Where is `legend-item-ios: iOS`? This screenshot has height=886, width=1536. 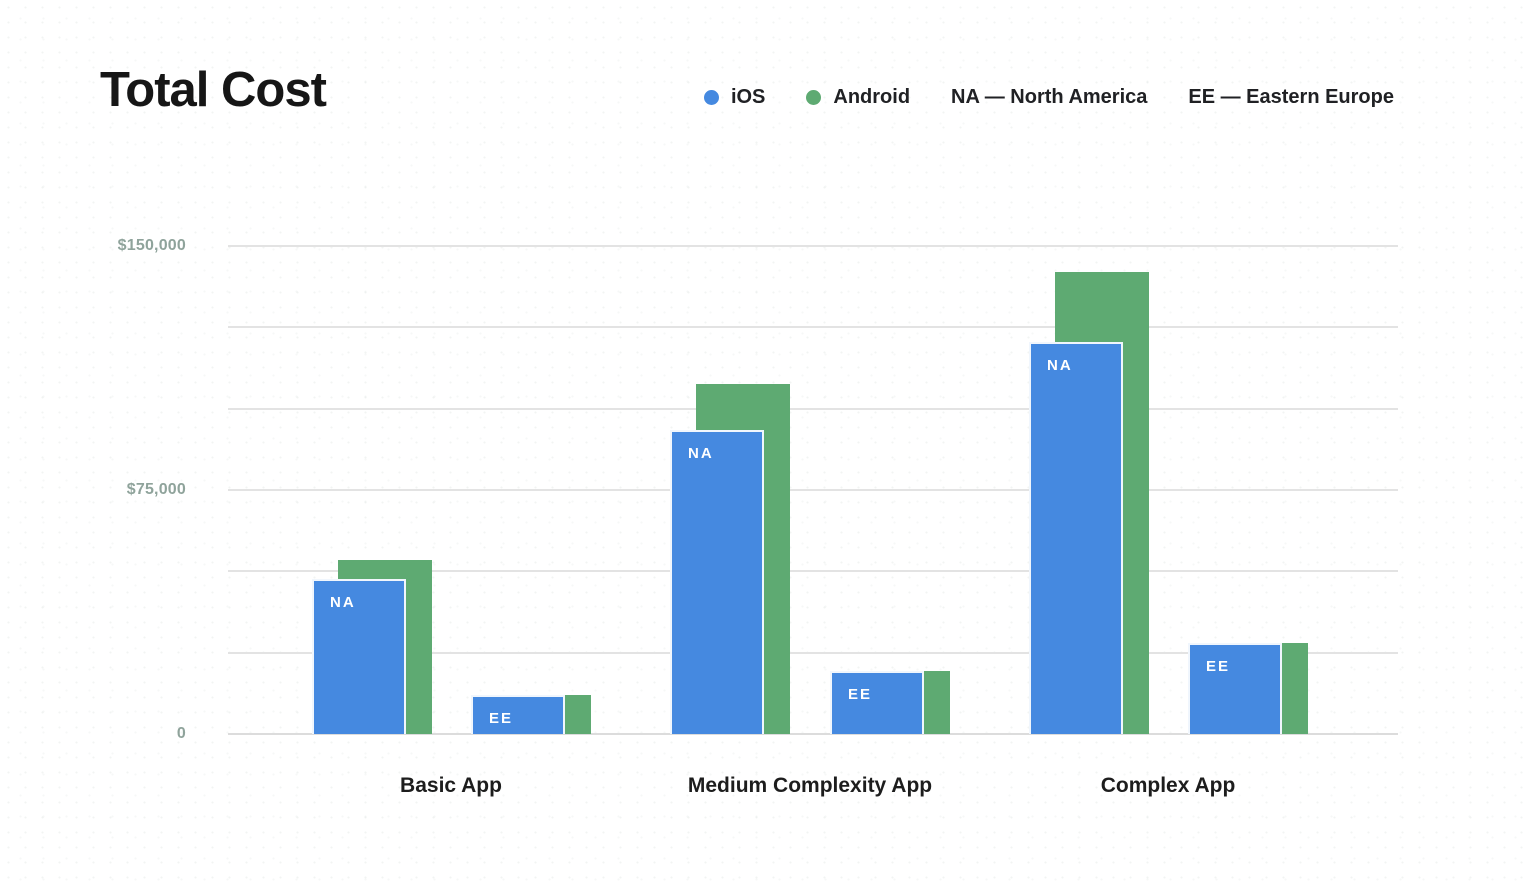
legend-item-ios: iOS is located at coordinates (734, 97).